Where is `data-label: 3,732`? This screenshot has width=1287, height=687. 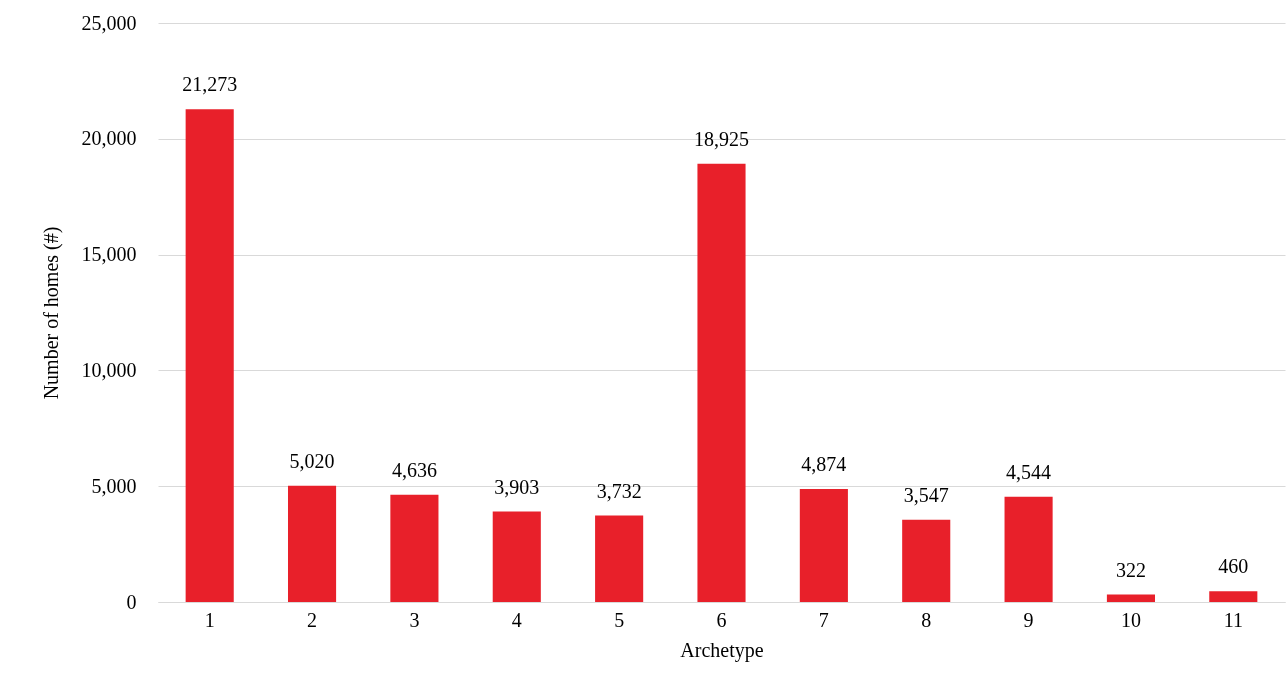
data-label: 3,732 is located at coordinates (619, 490).